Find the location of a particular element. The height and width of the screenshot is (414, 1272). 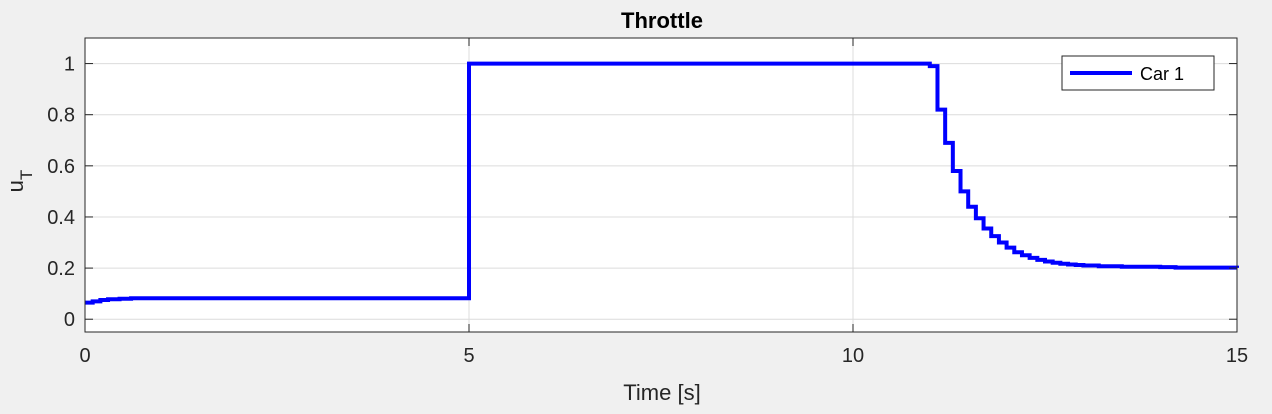

y-tick-label: 0.2 is located at coordinates (61, 269).